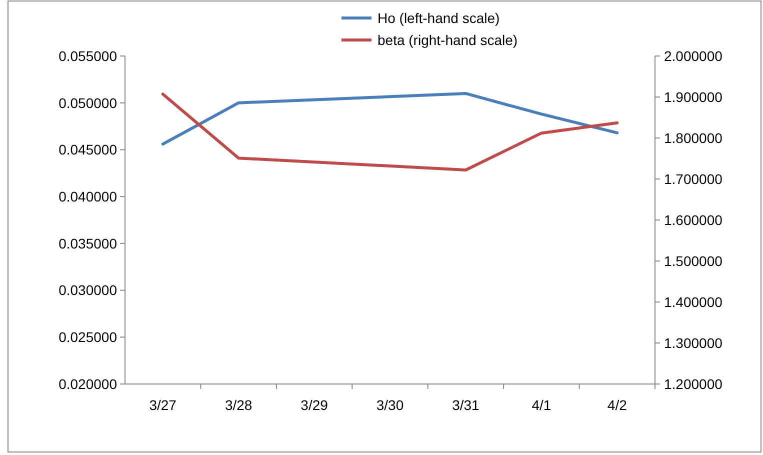 This screenshot has height=455, width=763. I want to click on y2-tick-label: 1.500000, so click(693, 260).